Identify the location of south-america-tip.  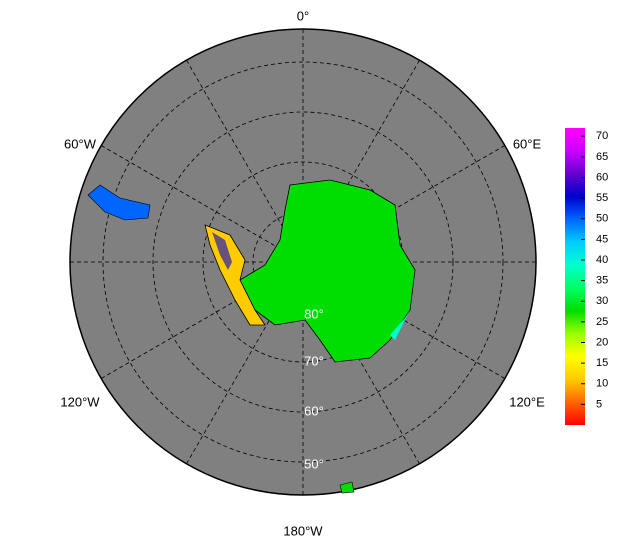
(119, 202).